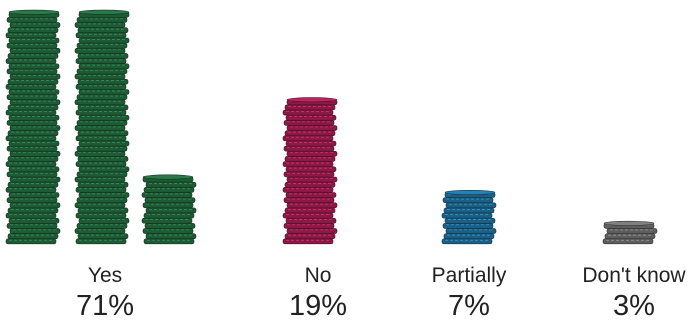 Image resolution: width=699 pixels, height=325 pixels. What do you see at coordinates (318, 306) in the screenshot?
I see `value-label-no: 19%` at bounding box center [318, 306].